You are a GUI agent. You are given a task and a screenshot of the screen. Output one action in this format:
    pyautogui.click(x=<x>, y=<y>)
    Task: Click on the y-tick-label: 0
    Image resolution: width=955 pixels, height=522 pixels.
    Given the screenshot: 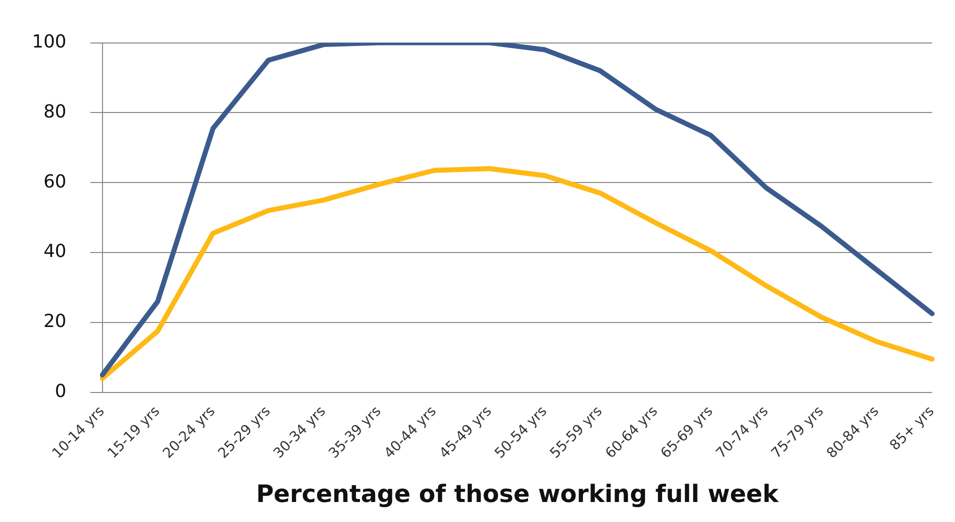 What is the action you would take?
    pyautogui.click(x=60, y=391)
    